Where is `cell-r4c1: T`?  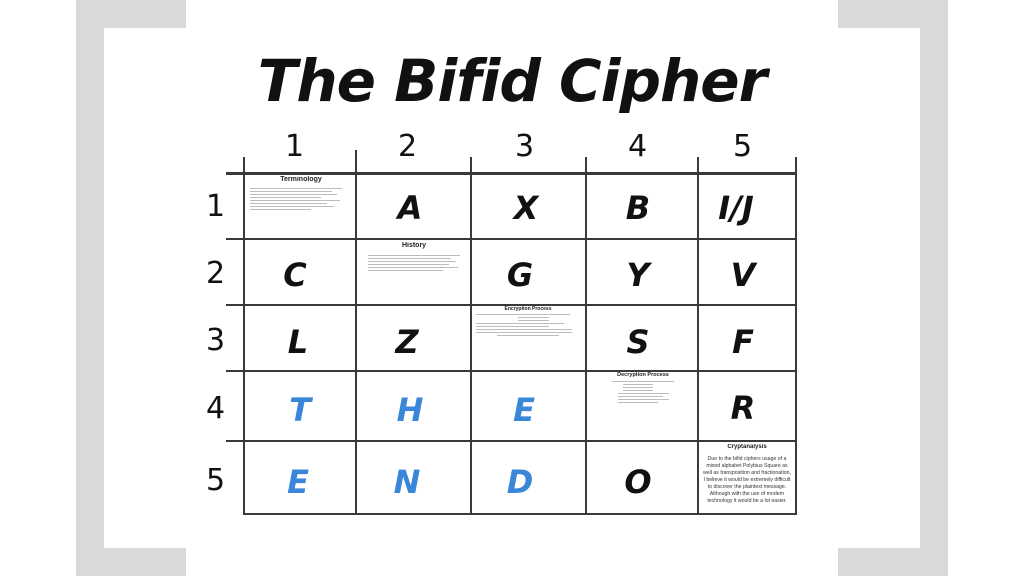
cell-r4c1: T is located at coordinates (300, 410).